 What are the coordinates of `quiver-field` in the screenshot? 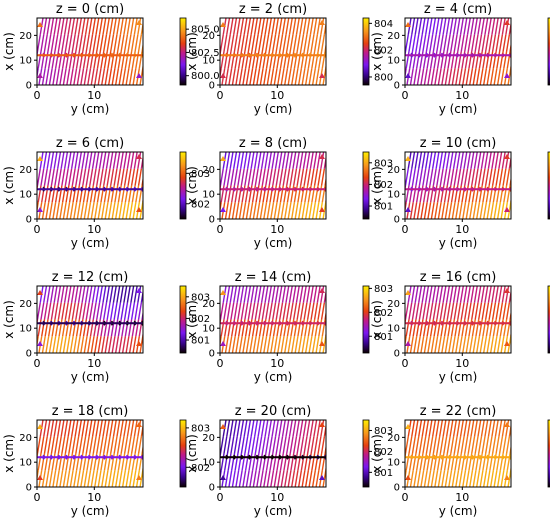 It's located at (461, 51).